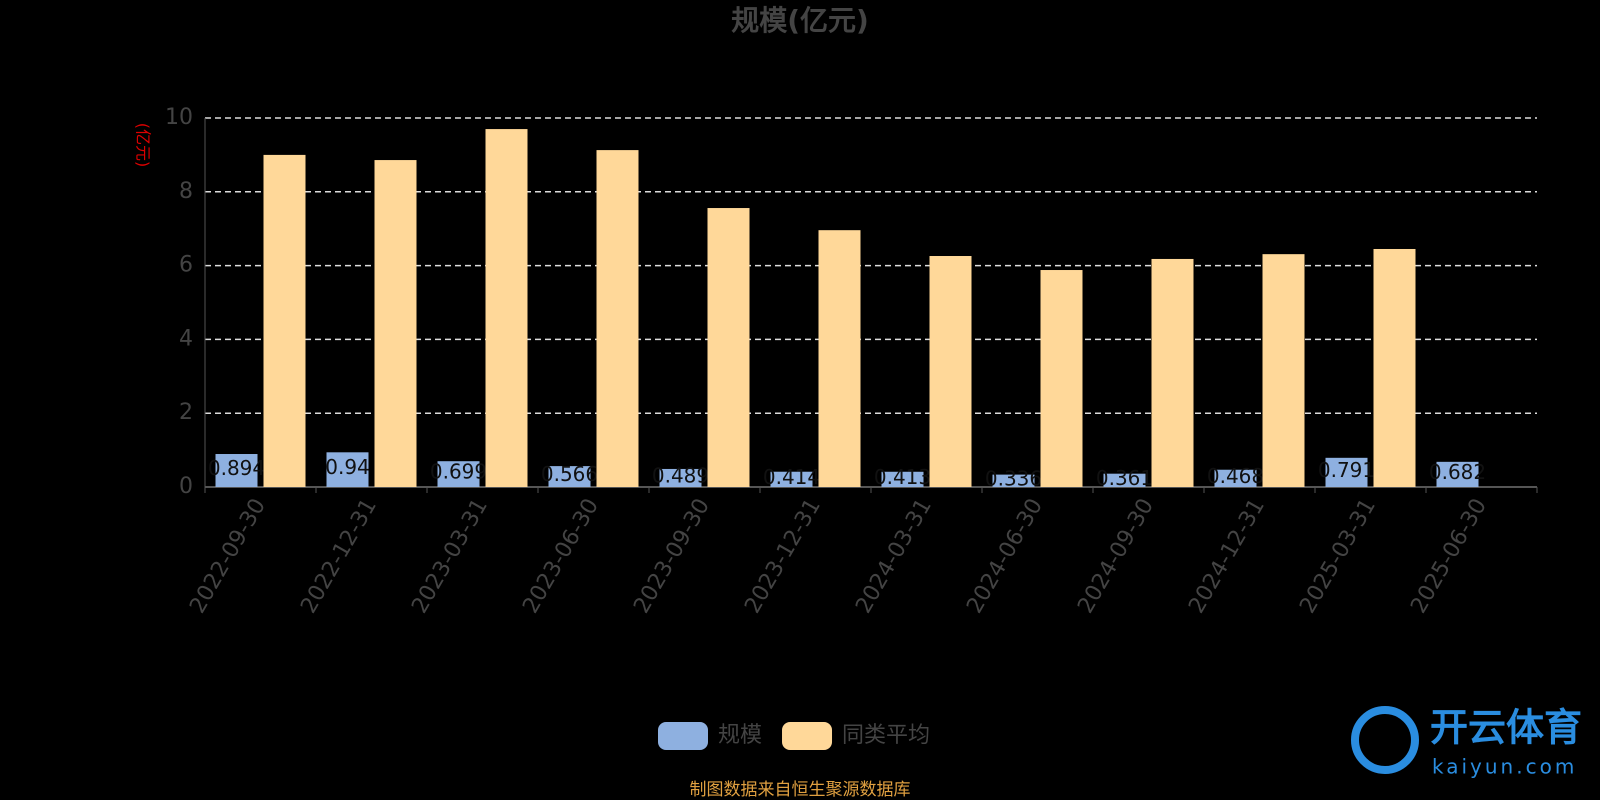  What do you see at coordinates (800, 790) in the screenshot?
I see `source-note: 制图数据来自恒生聚源数据库` at bounding box center [800, 790].